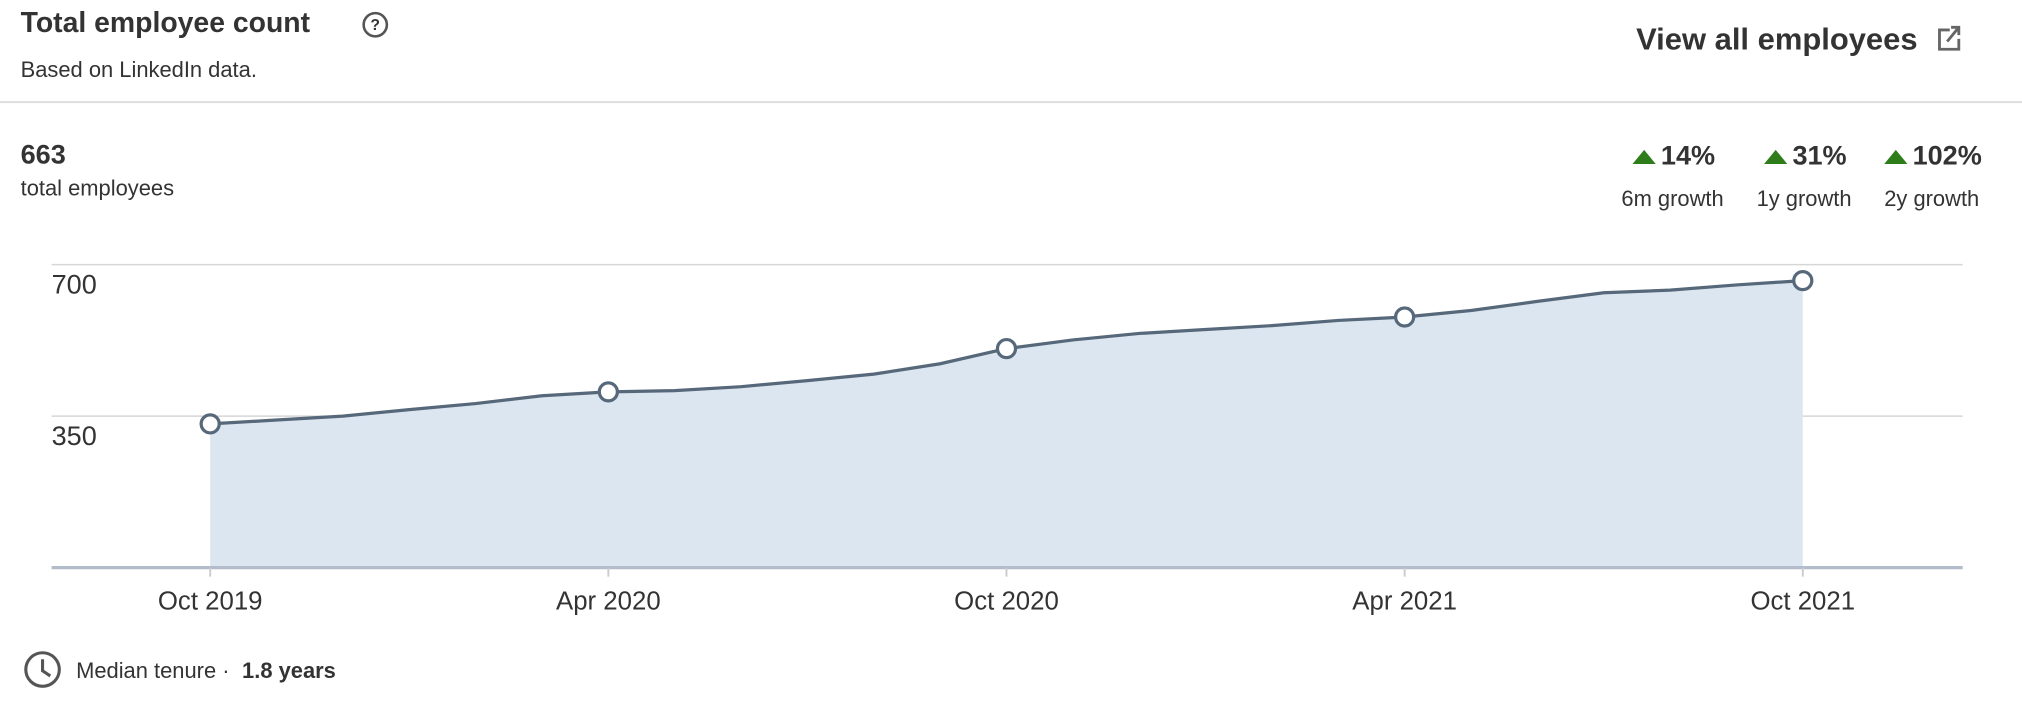 The width and height of the screenshot is (2022, 702). Describe the element at coordinates (152, 670) in the screenshot. I see `tenure-label: Median tenure ·` at that location.